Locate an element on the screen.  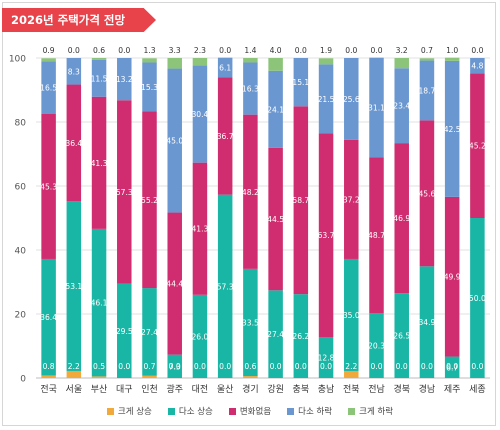
bar-segment-경북-변화없음 is located at coordinates (401, 218).